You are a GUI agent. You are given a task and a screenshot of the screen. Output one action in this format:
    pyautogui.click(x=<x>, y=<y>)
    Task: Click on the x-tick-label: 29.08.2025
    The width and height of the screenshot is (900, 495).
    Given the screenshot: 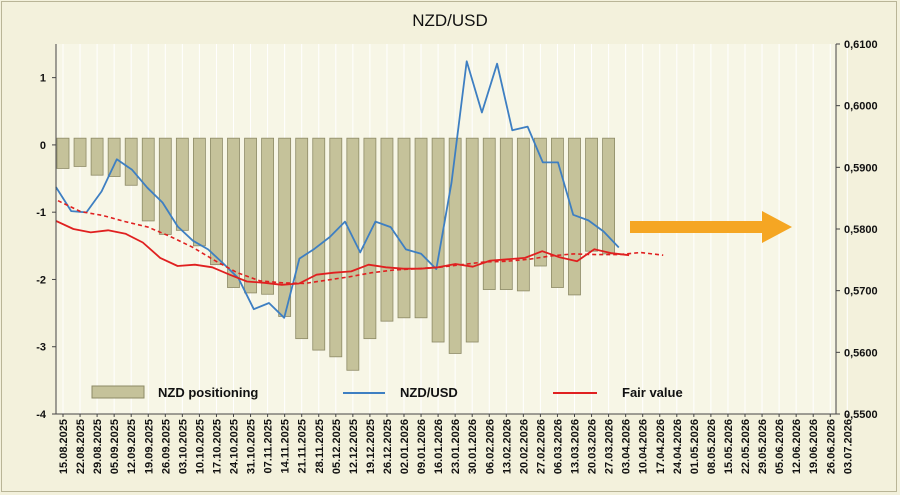 What is the action you would take?
    pyautogui.click(x=98, y=446)
    